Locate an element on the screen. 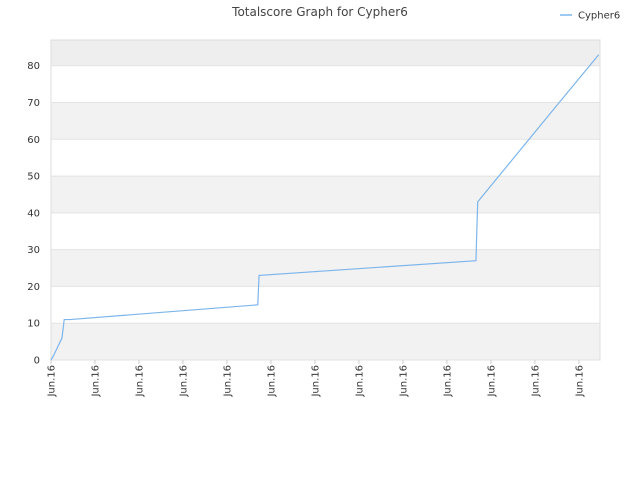 The width and height of the screenshot is (640, 484). y-tick-label: 20 is located at coordinates (33, 287).